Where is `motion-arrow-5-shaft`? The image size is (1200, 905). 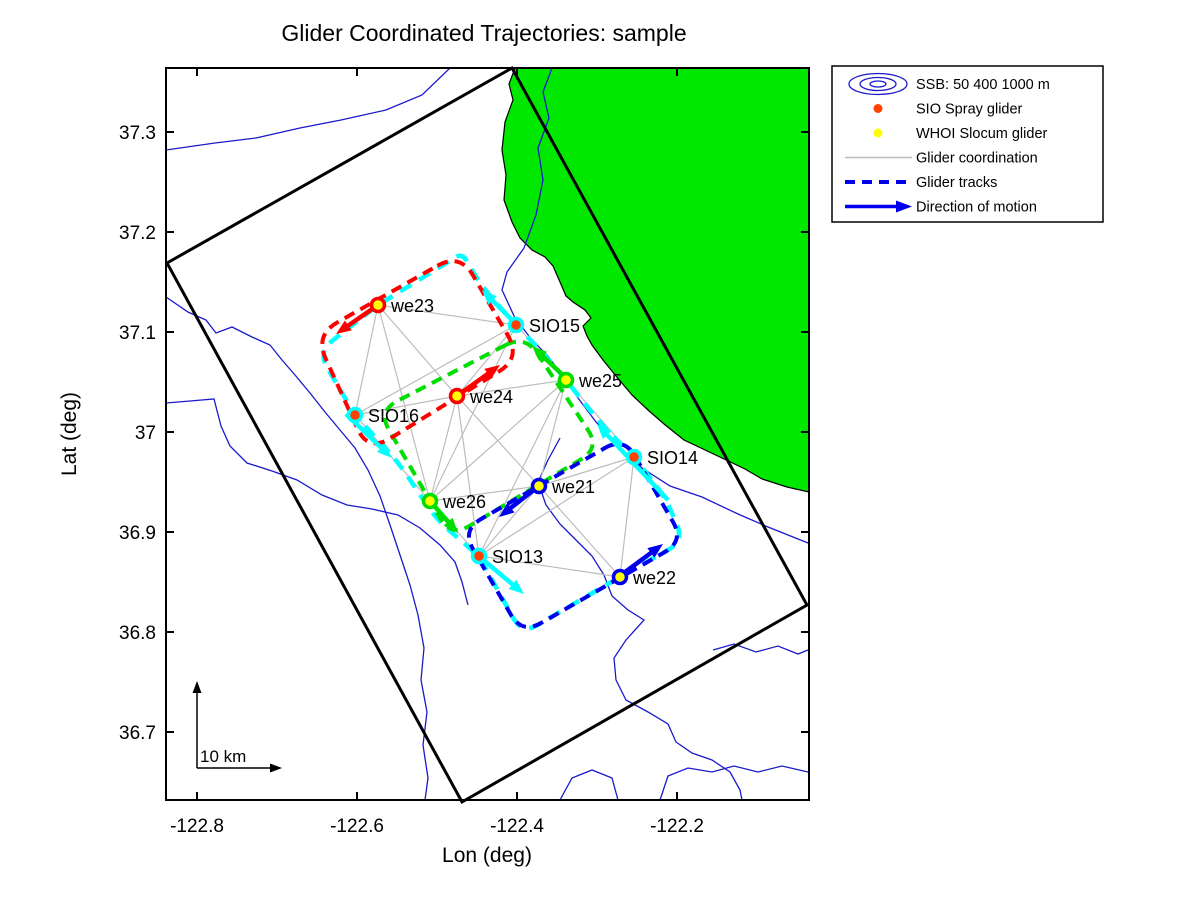
motion-arrow-5-shaft is located at coordinates (636, 466).